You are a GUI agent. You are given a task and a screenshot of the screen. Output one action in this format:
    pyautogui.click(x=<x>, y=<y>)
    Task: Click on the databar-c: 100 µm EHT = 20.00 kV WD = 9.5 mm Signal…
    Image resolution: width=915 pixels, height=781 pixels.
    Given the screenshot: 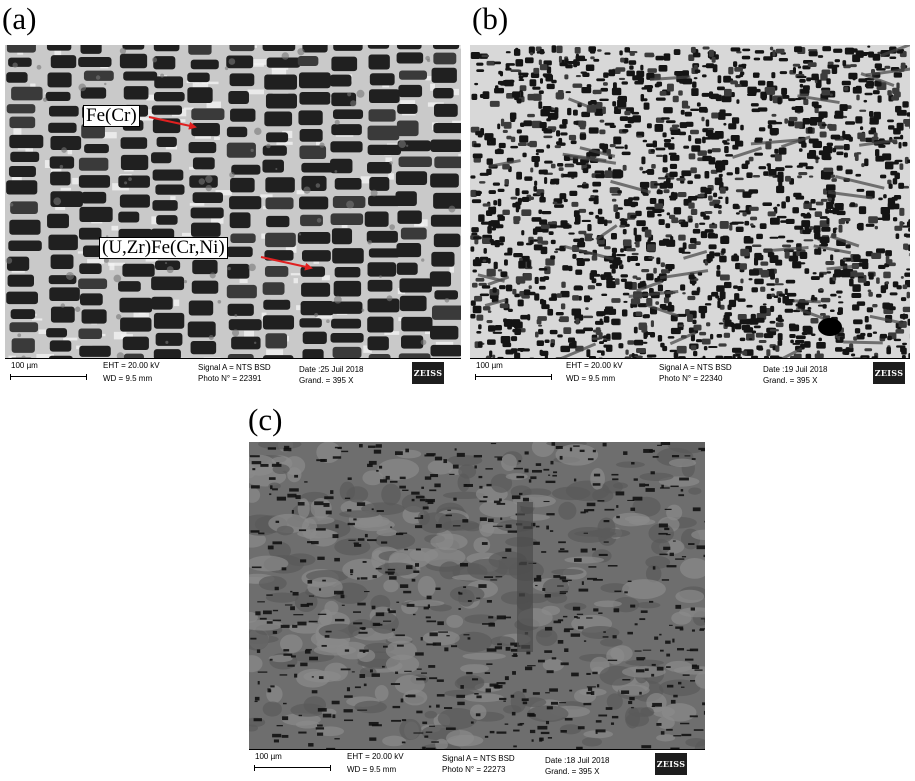 What is the action you would take?
    pyautogui.click(x=477, y=763)
    